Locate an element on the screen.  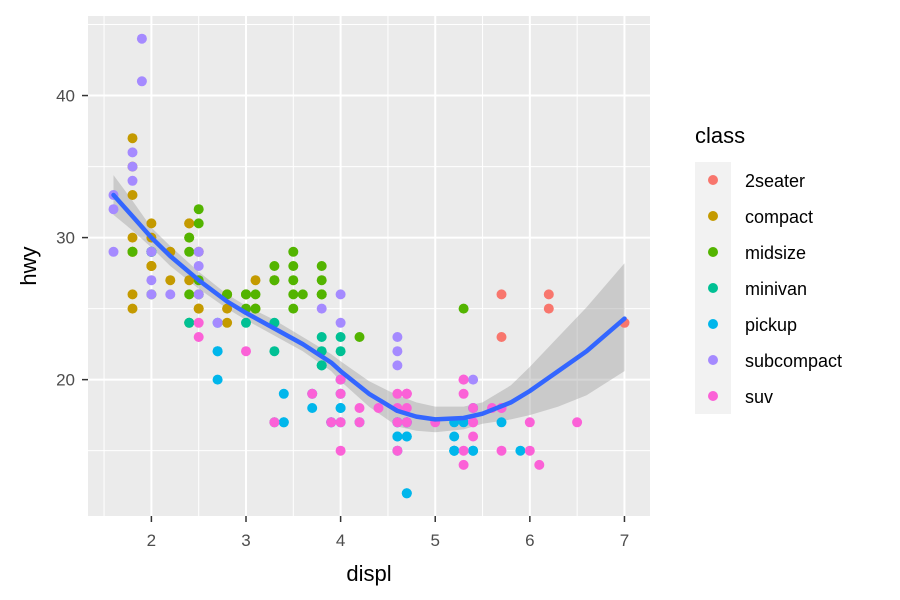
legend-item-2seater: 2seater is located at coordinates (756, 181).